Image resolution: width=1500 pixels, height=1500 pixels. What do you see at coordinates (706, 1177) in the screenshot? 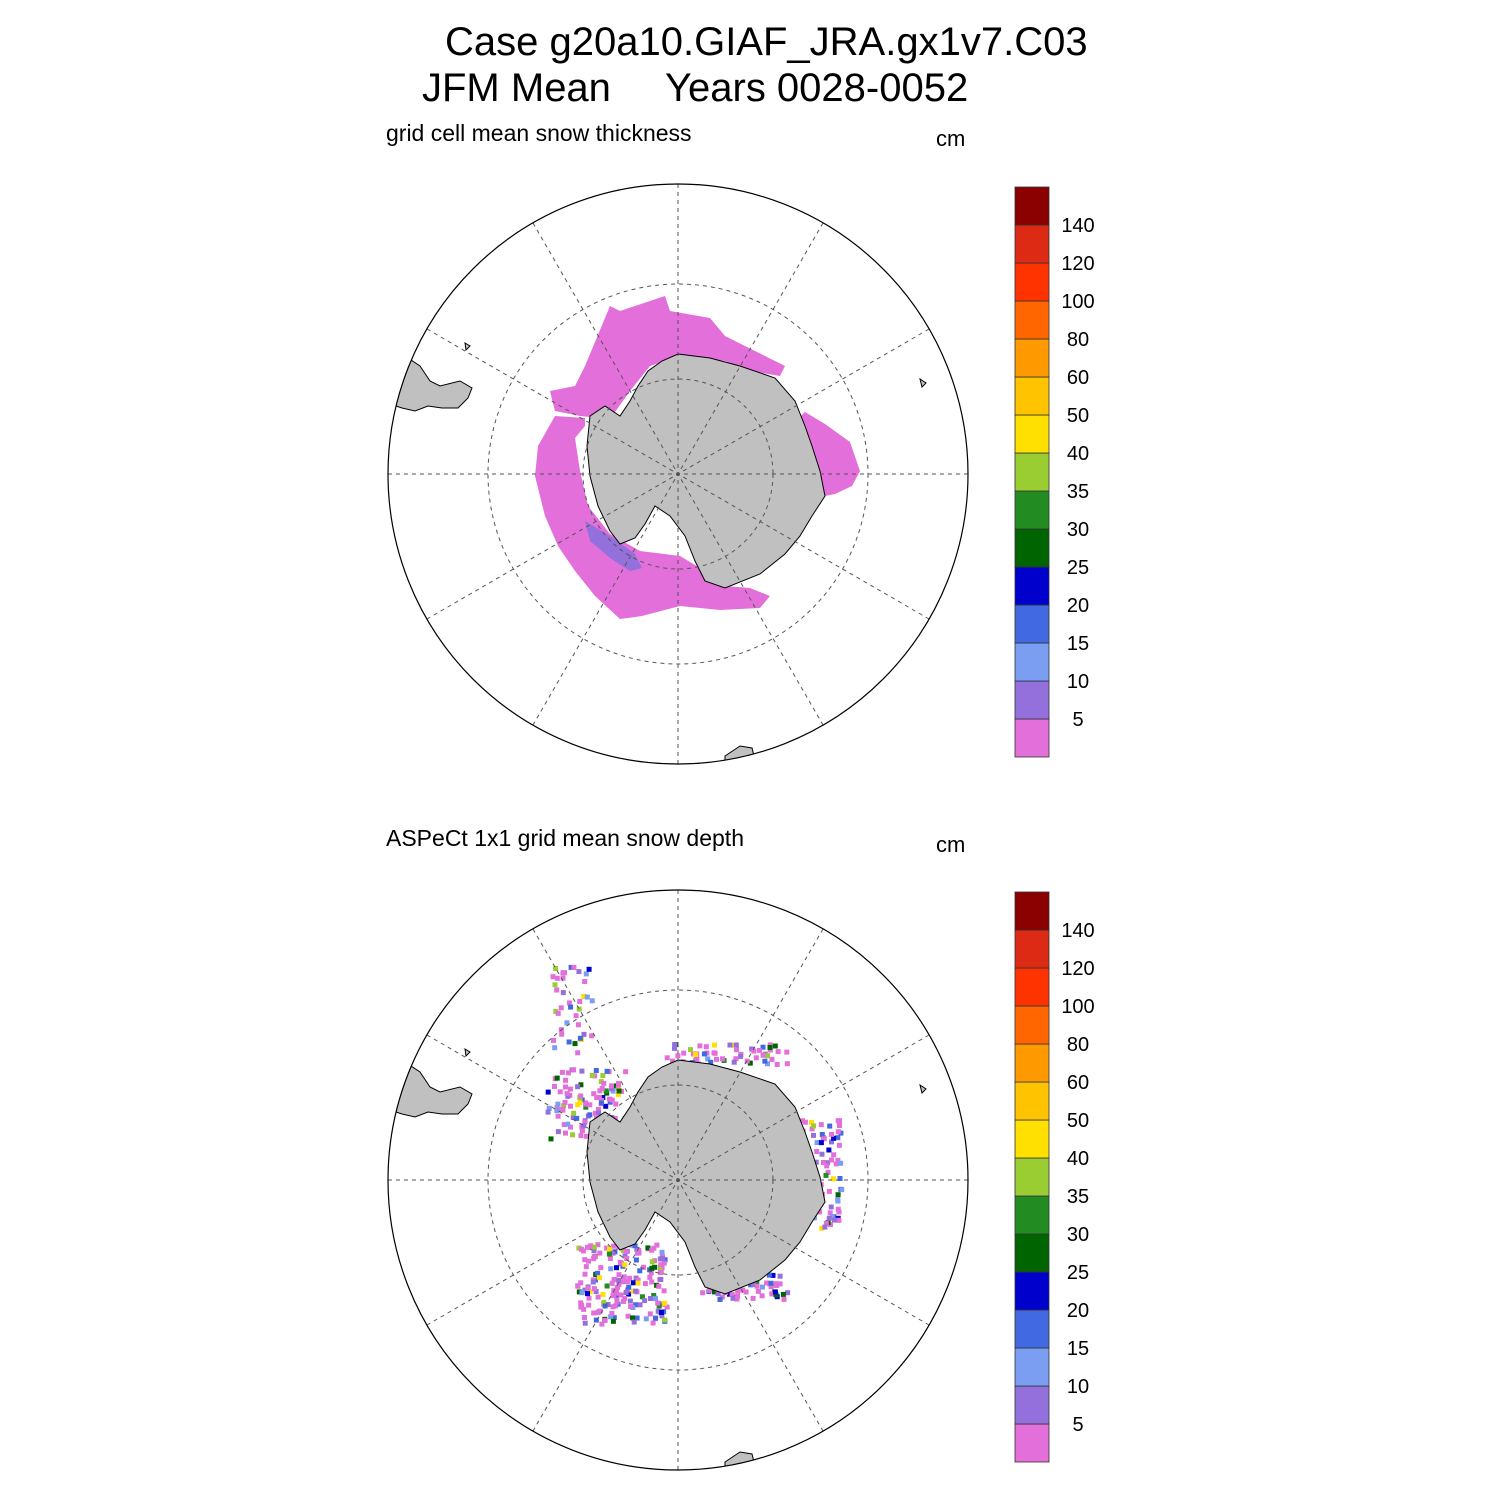
I see `antarctica-land` at bounding box center [706, 1177].